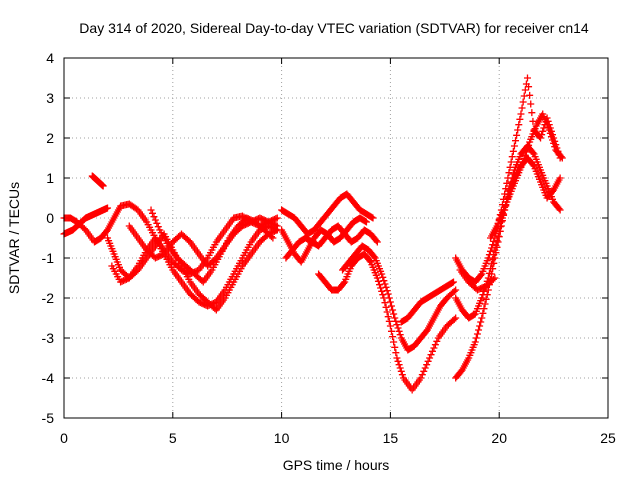 The height and width of the screenshot is (480, 640). What do you see at coordinates (97, 181) in the screenshot?
I see `series-track-c` at bounding box center [97, 181].